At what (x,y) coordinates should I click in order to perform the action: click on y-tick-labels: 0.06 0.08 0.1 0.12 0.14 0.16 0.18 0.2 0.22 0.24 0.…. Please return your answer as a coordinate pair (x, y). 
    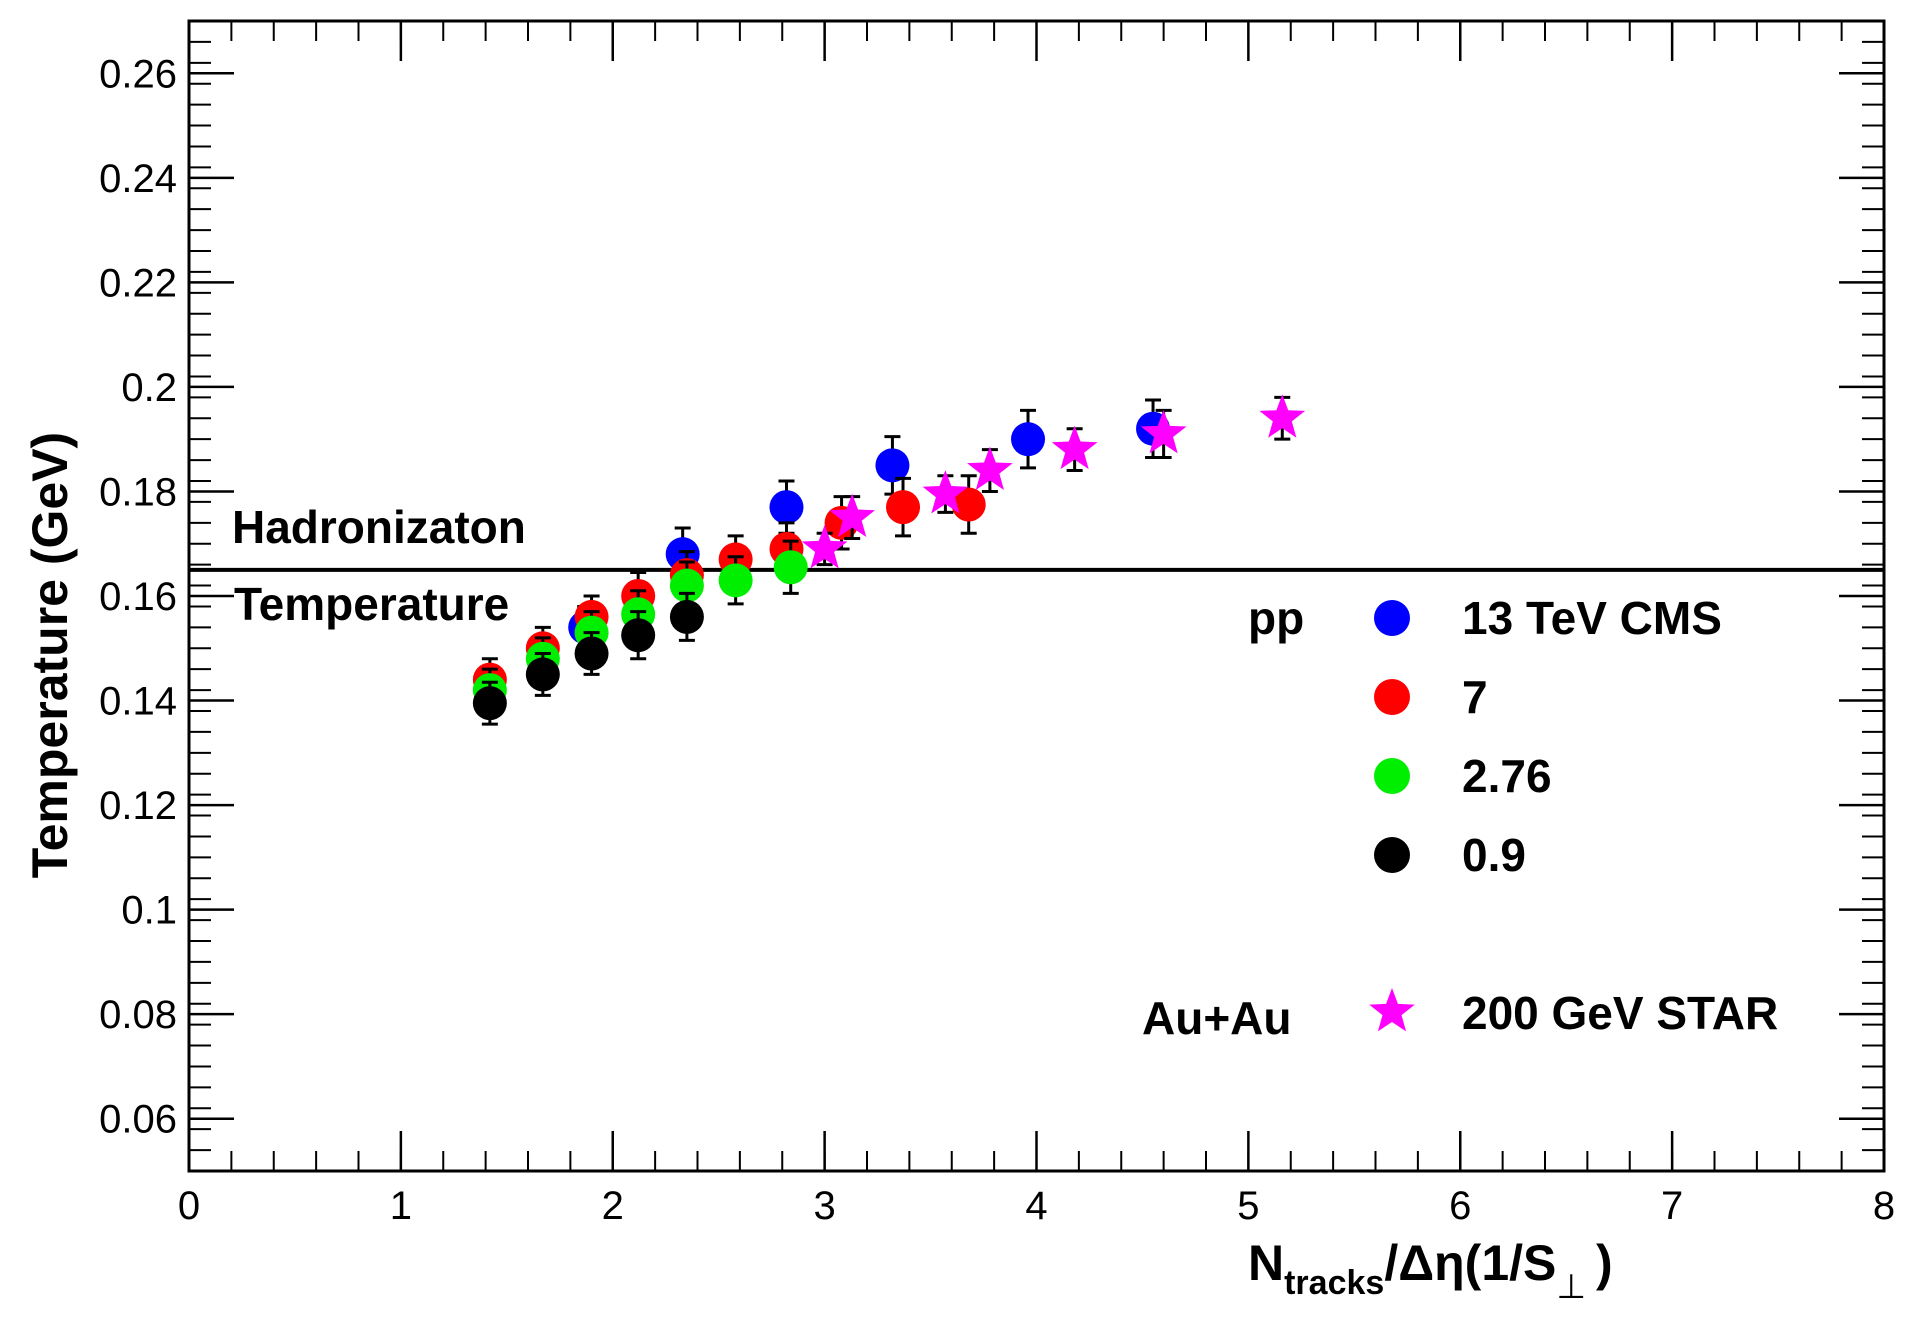
    Looking at the image, I should click on (138, 596).